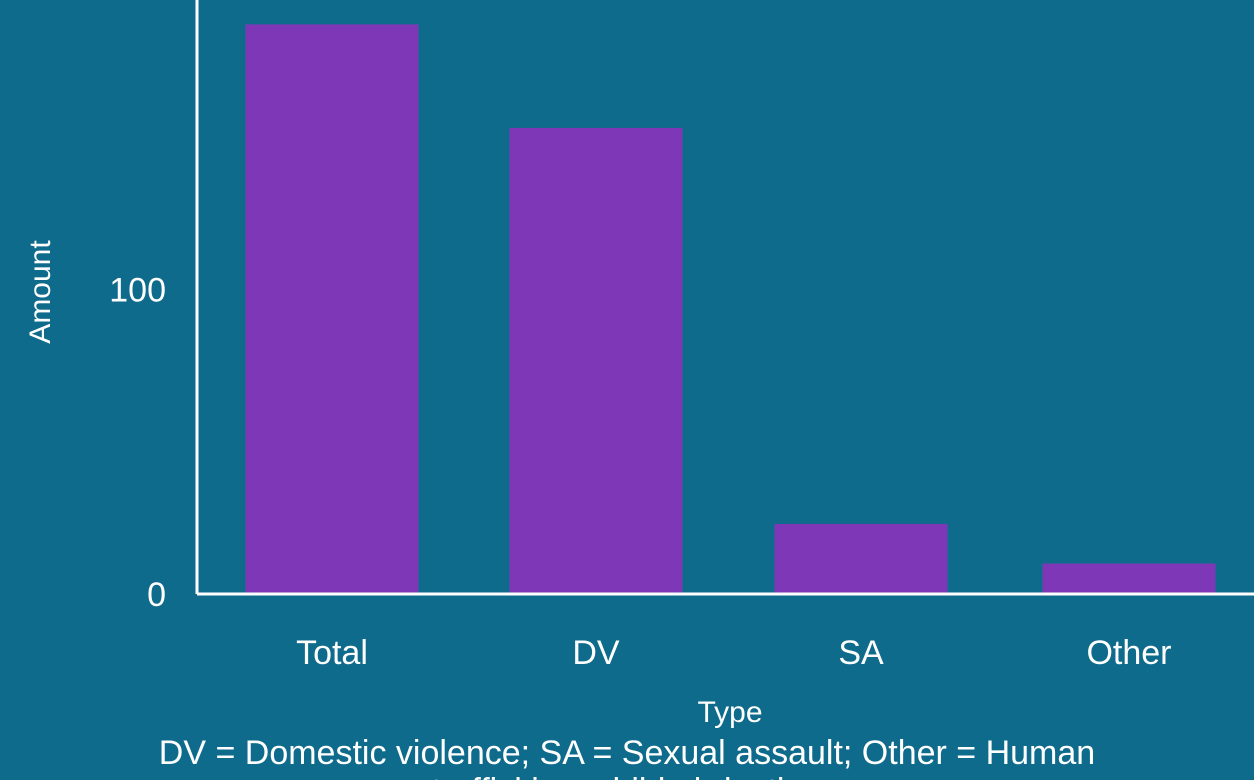 This screenshot has width=1254, height=780. I want to click on y-tick-label-0: 0, so click(156, 595).